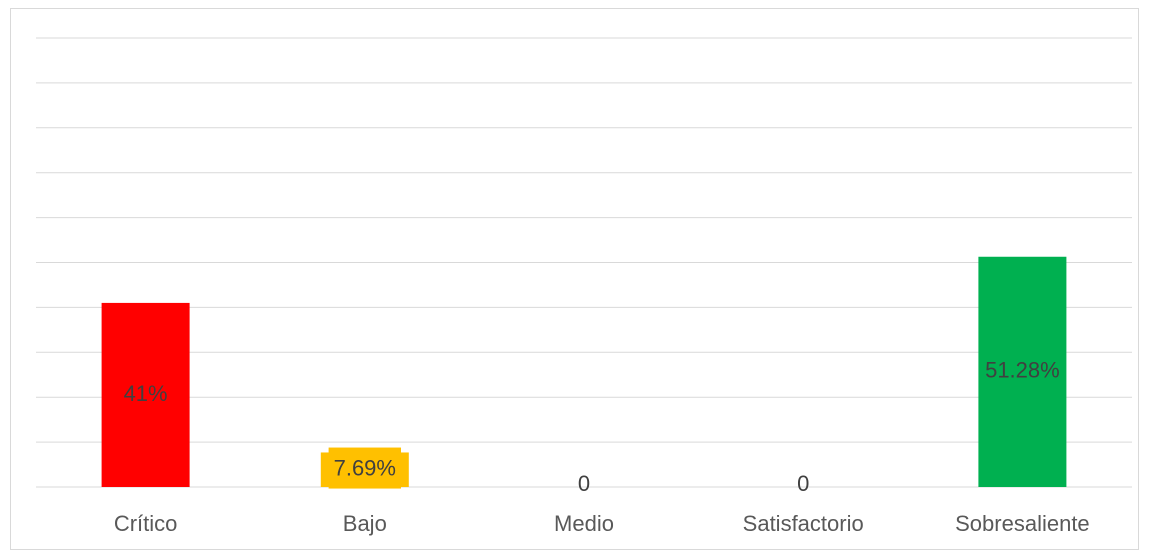  Describe the element at coordinates (365, 523) in the screenshot. I see `x-tick-label: Bajo` at that location.